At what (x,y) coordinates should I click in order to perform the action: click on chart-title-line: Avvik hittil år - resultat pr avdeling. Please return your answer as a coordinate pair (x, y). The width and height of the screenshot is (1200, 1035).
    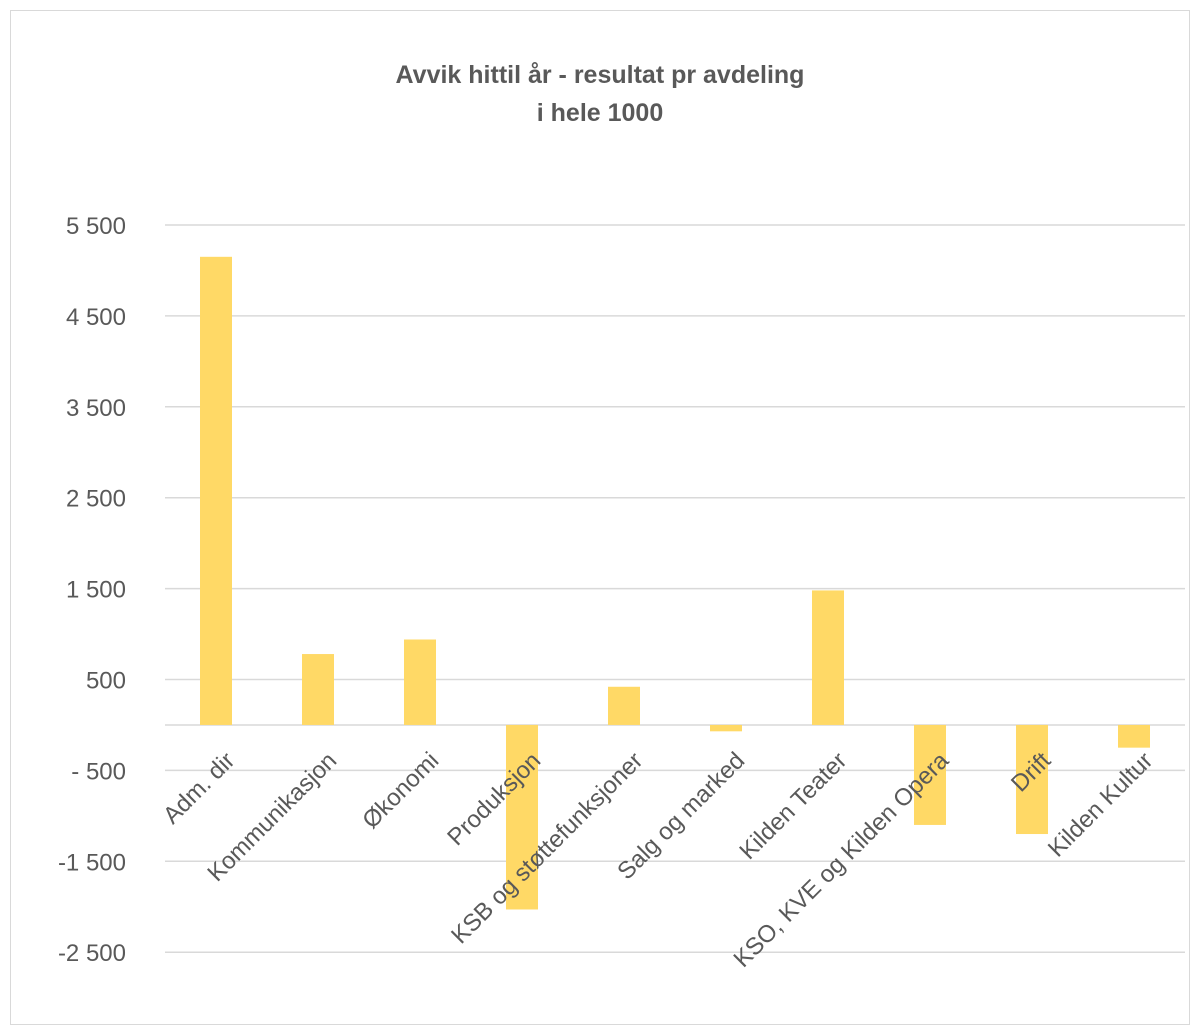
    Looking at the image, I should click on (600, 75).